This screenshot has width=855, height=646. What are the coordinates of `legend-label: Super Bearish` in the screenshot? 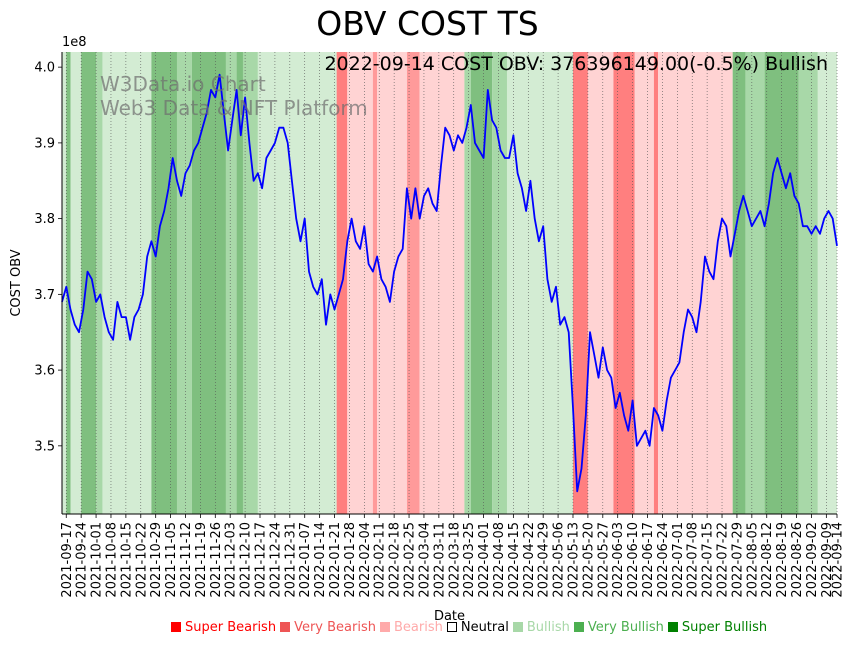 It's located at (231, 627).